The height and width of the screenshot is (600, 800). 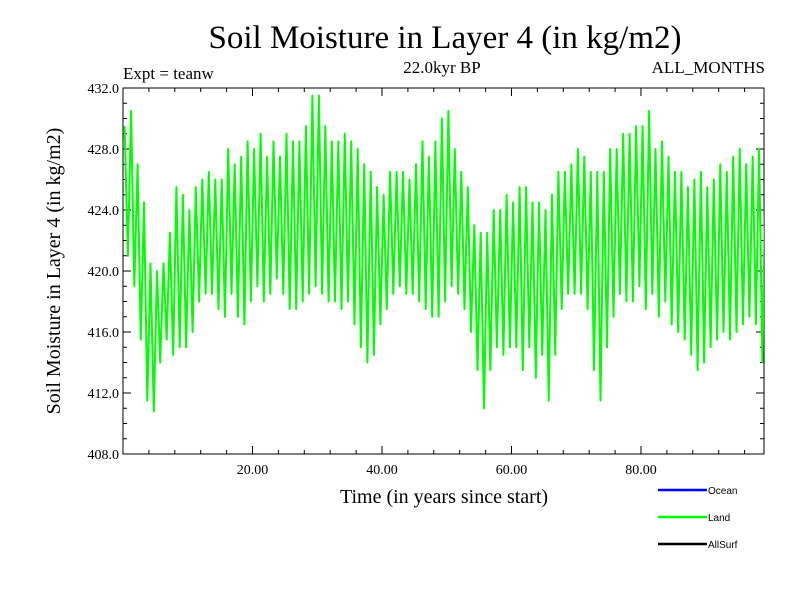 I want to click on x-axis-label: Time (in years since start), so click(x=444, y=497).